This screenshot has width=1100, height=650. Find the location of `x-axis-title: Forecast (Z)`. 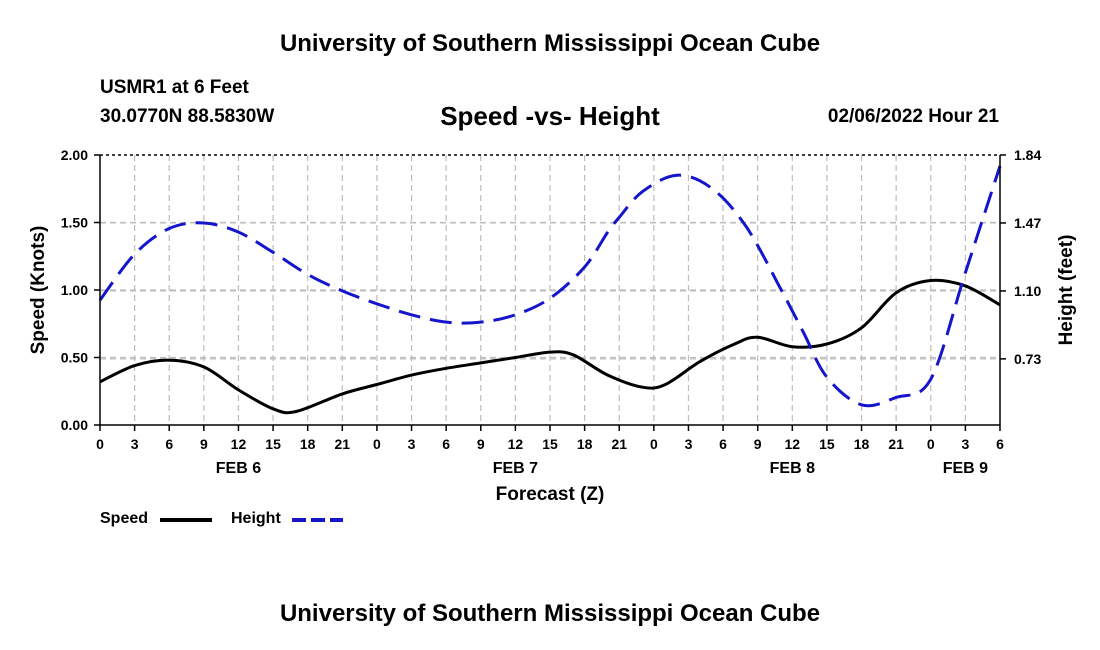

x-axis-title: Forecast (Z) is located at coordinates (550, 494).